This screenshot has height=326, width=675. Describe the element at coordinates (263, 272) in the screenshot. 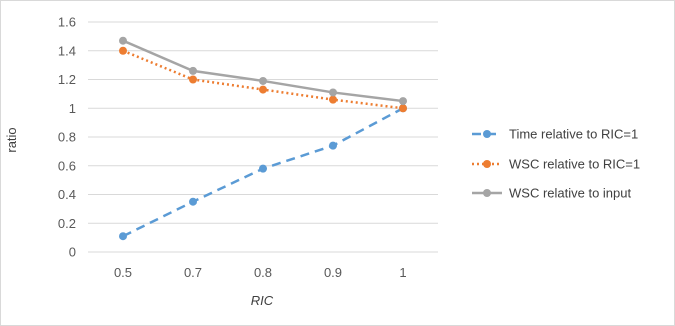

I see `x-tick-label: 0.8` at that location.